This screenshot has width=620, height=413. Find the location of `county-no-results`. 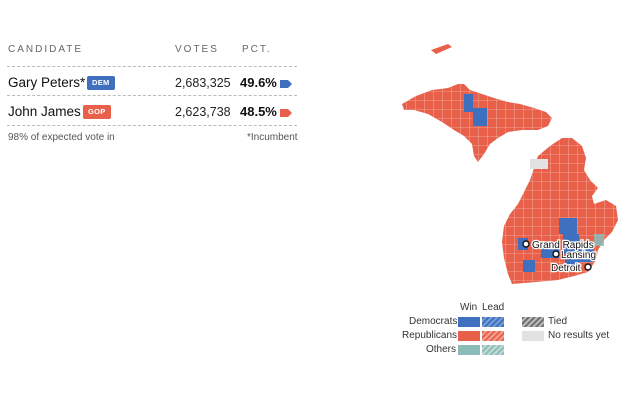

county-no-results is located at coordinates (539, 164).